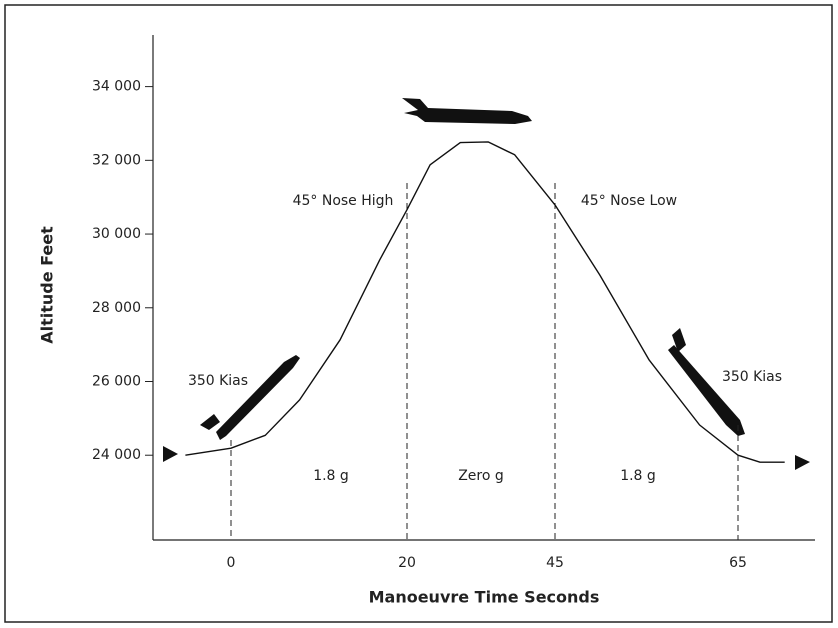 This screenshot has height=628, width=838. What do you see at coordinates (116, 308) in the screenshot?
I see `y-tick-label: 28 000` at bounding box center [116, 308].